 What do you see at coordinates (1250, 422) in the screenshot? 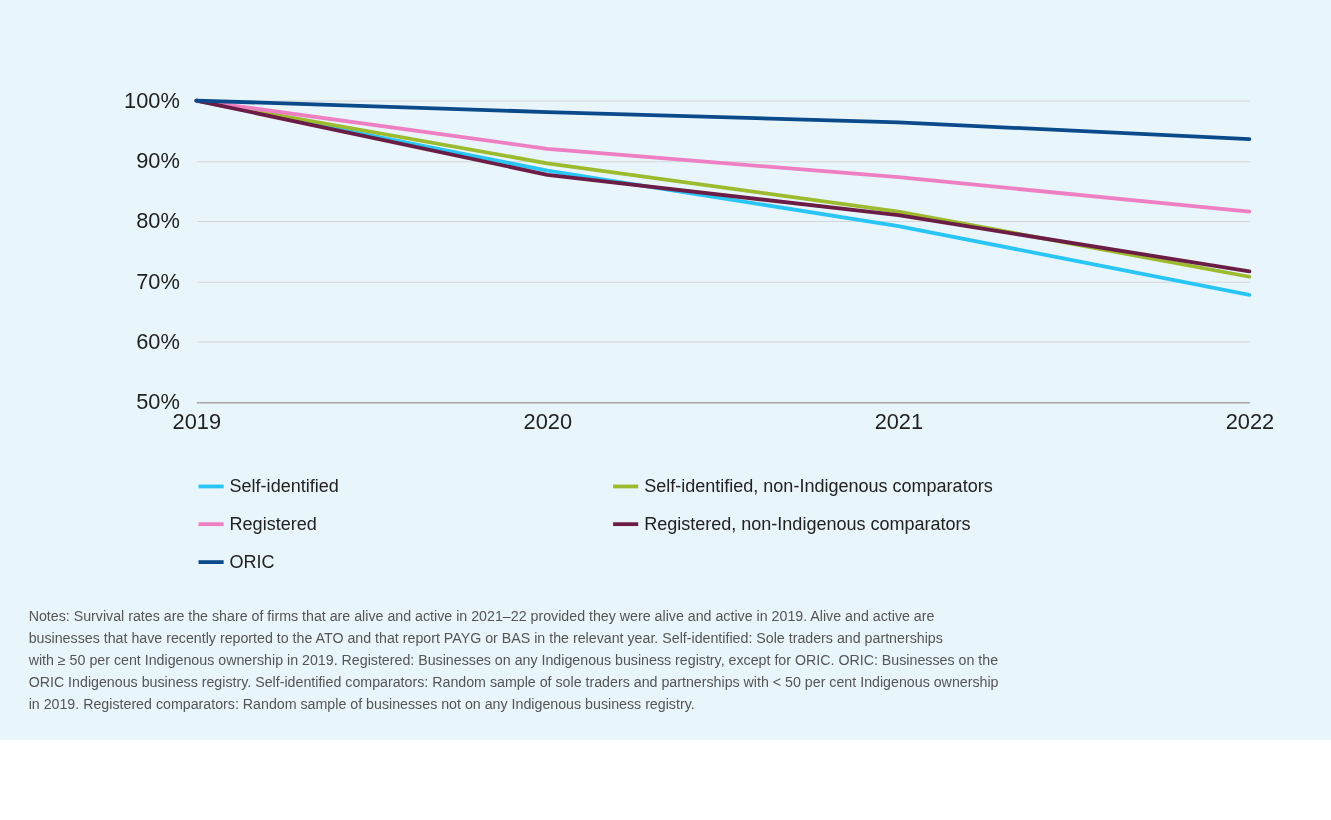
I see `x-tick-label: 2022` at bounding box center [1250, 422].